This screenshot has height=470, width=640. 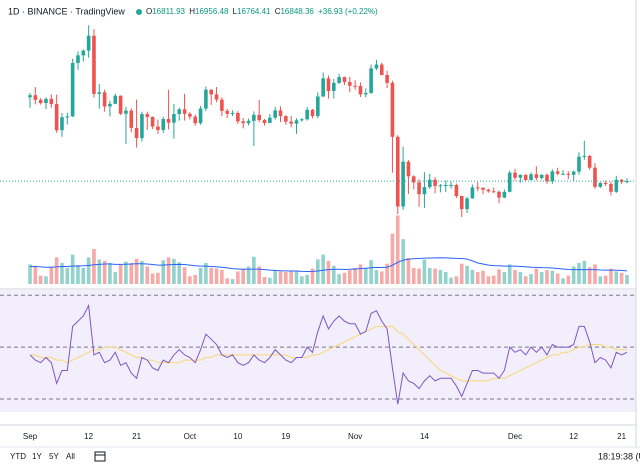 What do you see at coordinates (190, 436) in the screenshot?
I see `x-tick-label: Oct` at bounding box center [190, 436].